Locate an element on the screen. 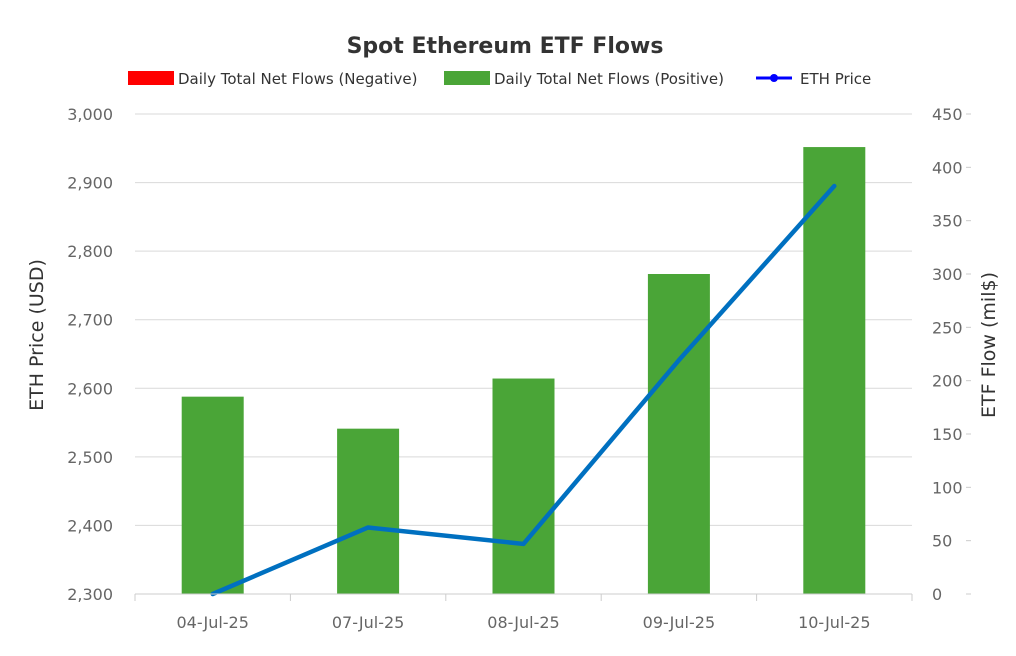  chart-title: Spot Ethereum ETF Flows is located at coordinates (505, 46).